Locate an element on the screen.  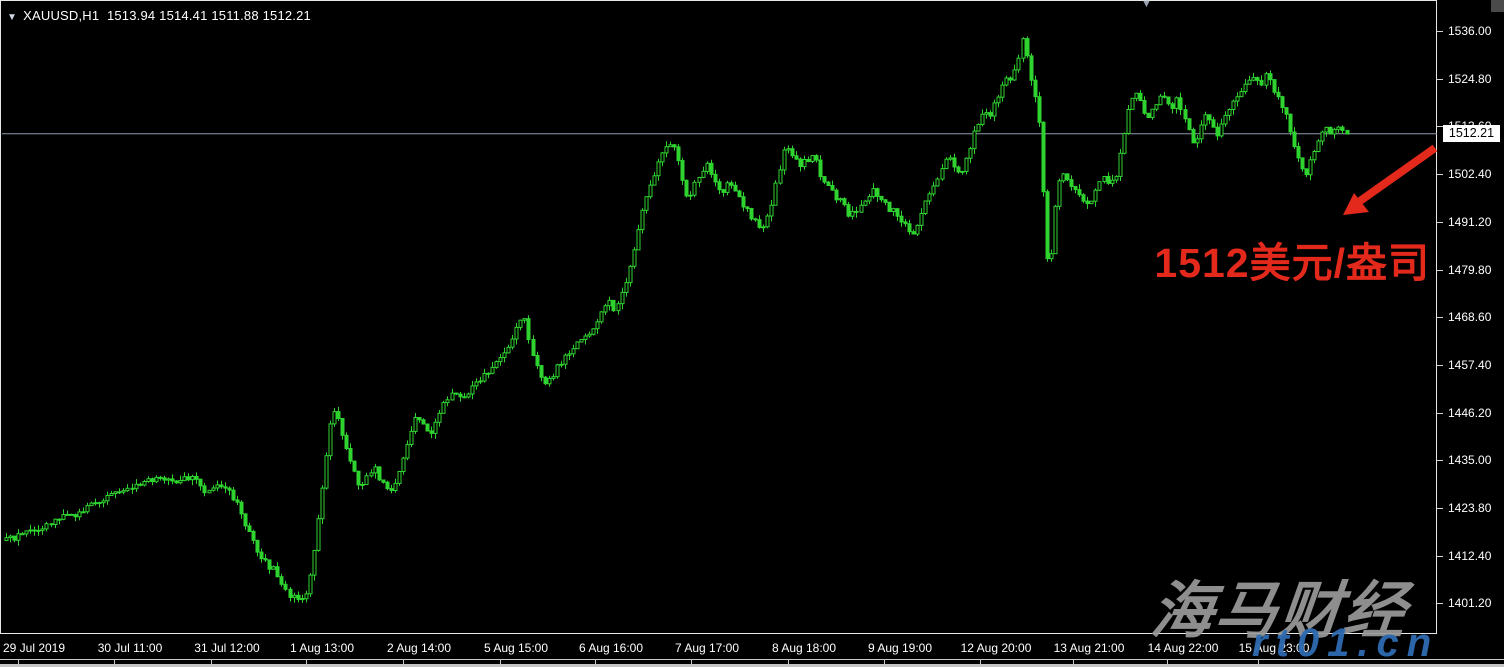
window-bottom-edge is located at coordinates (752, 665).